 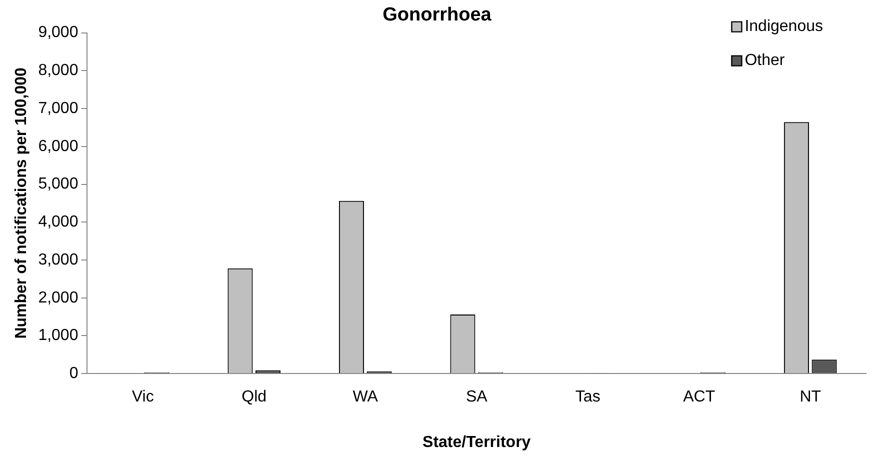 What do you see at coordinates (58, 297) in the screenshot?
I see `y-tick-label: 2,000` at bounding box center [58, 297].